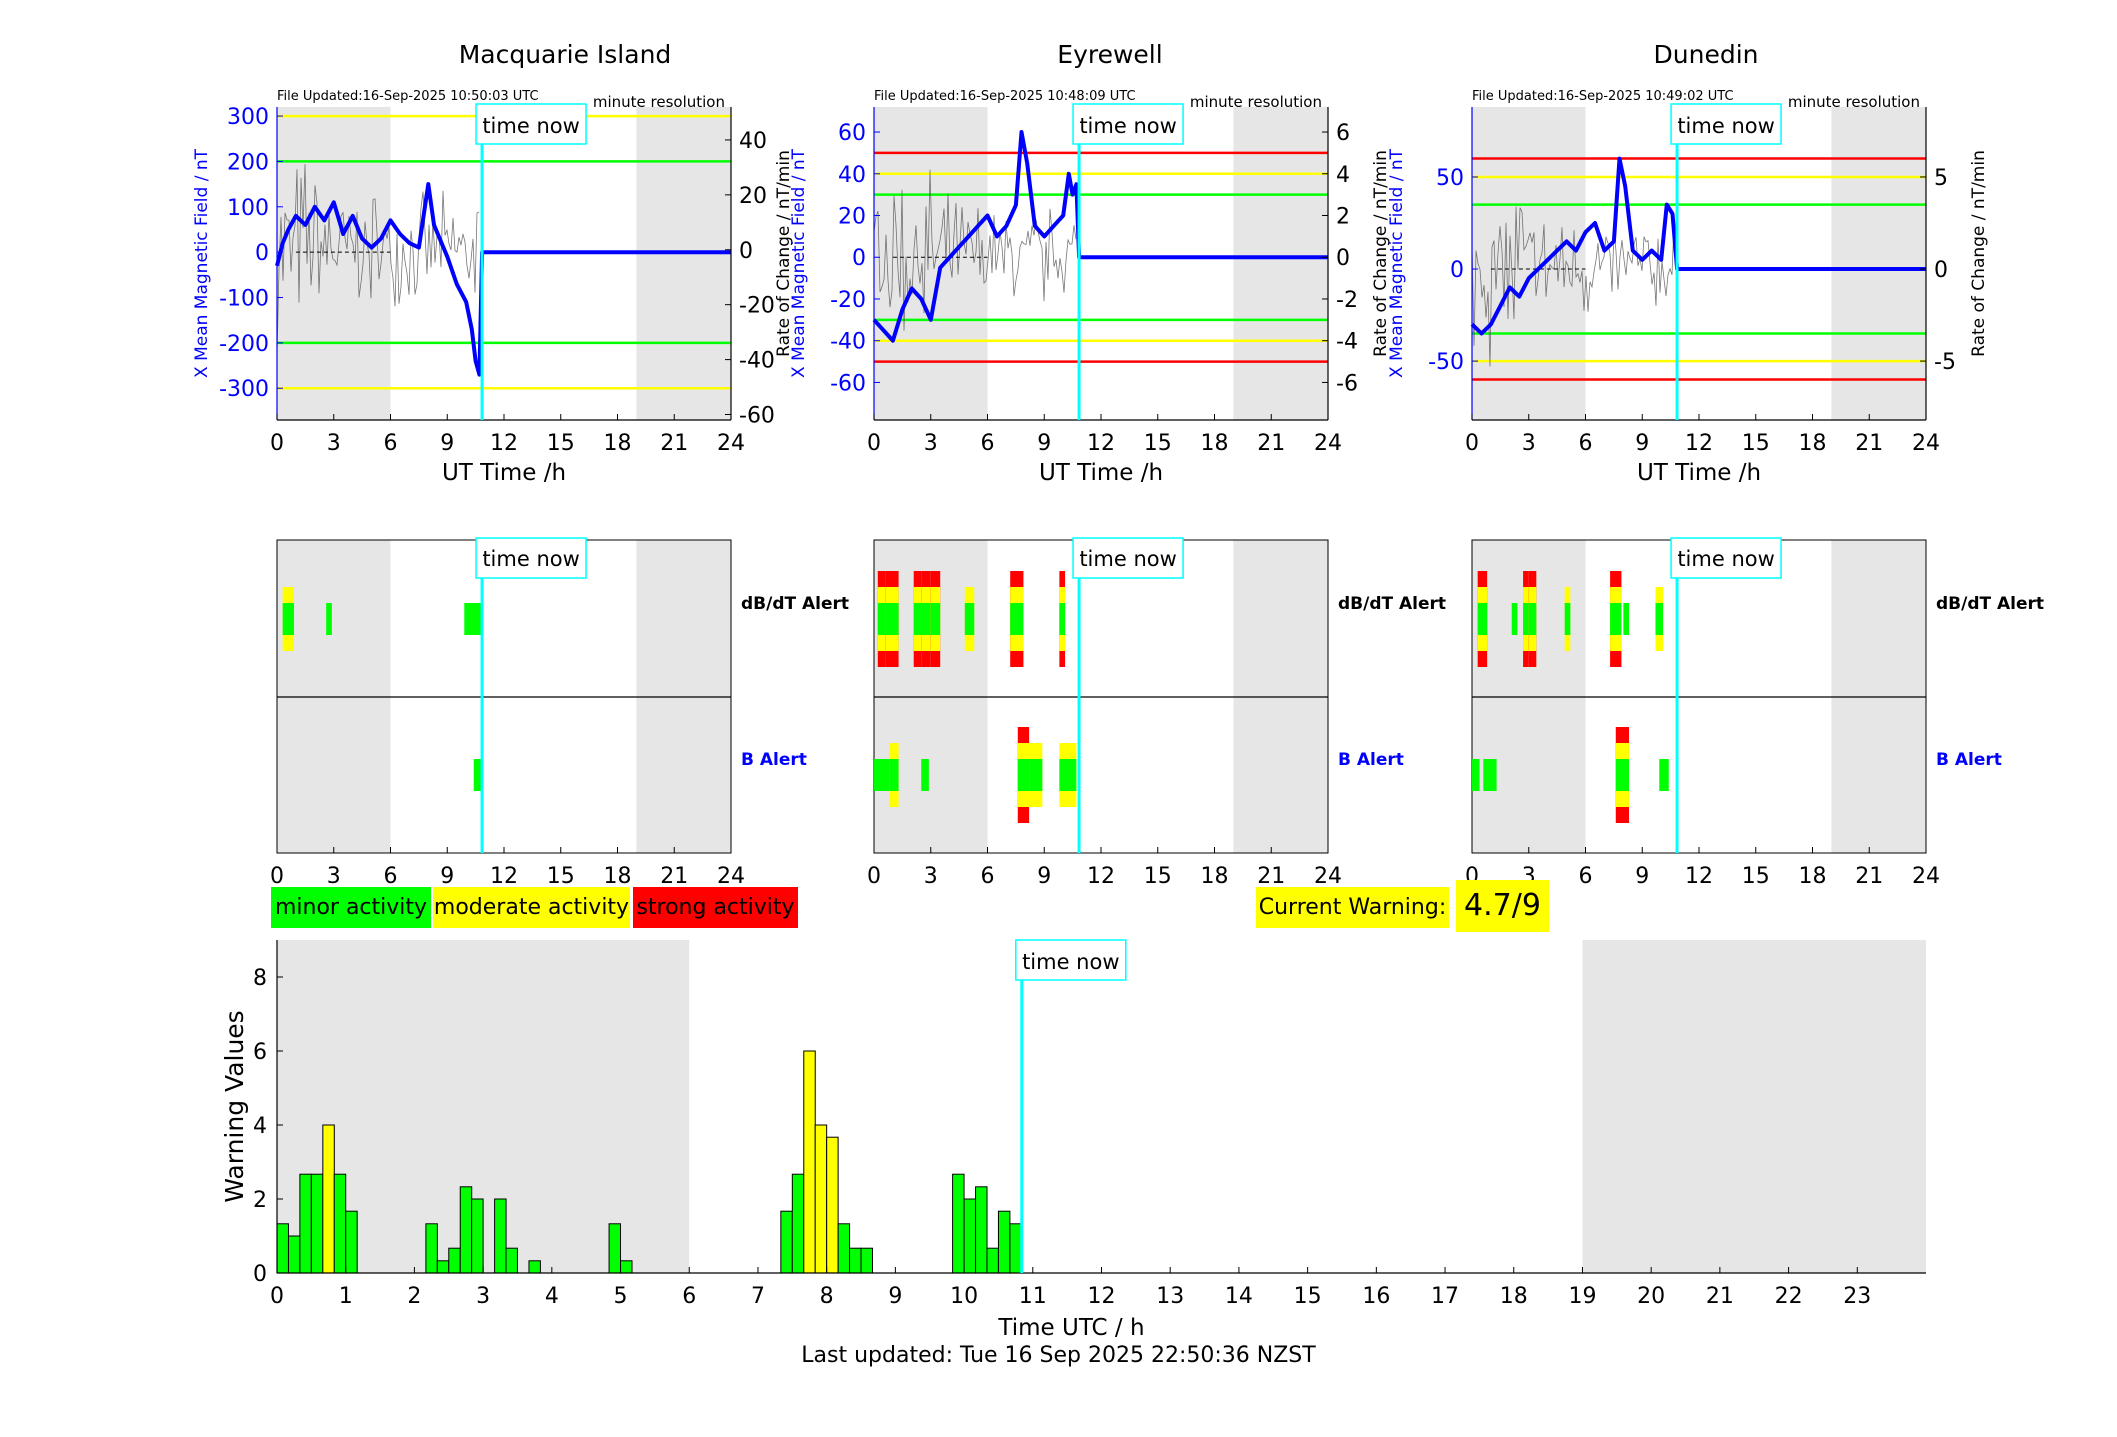  What do you see at coordinates (1582, 1296) in the screenshot?
I see `x-tick-label: 19` at bounding box center [1582, 1296].